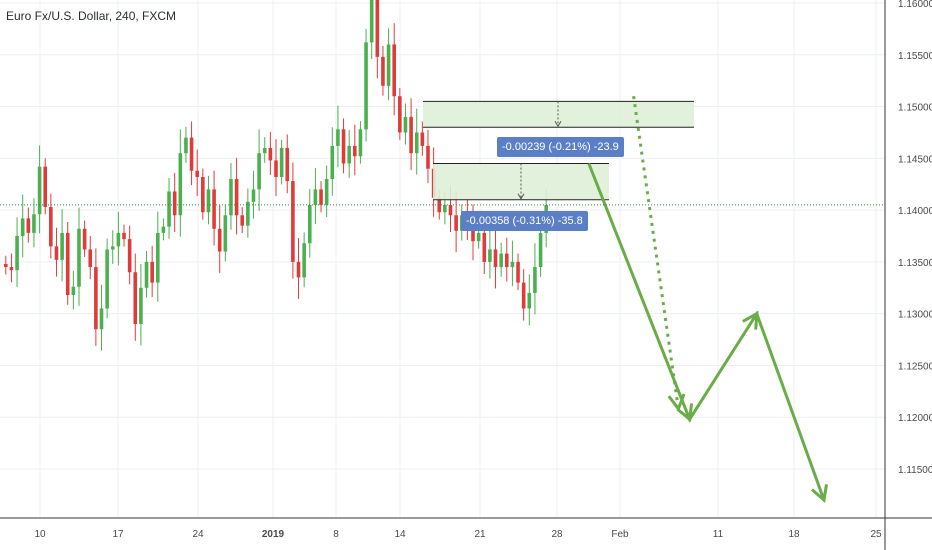 Image resolution: width=932 pixels, height=550 pixels. Describe the element at coordinates (560, 147) in the screenshot. I see `measure-label-upper: -0.00239 (-0.21%) -23.9` at that location.